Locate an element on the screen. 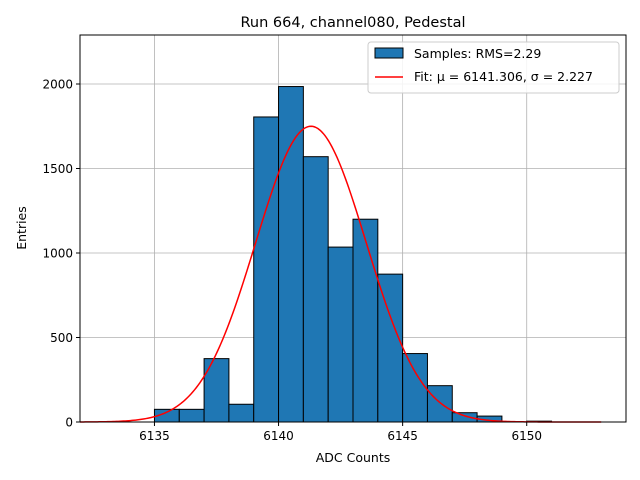 This screenshot has height=480, width=640. legend-label-samples: Samples: RMS=2.29 is located at coordinates (477, 53).